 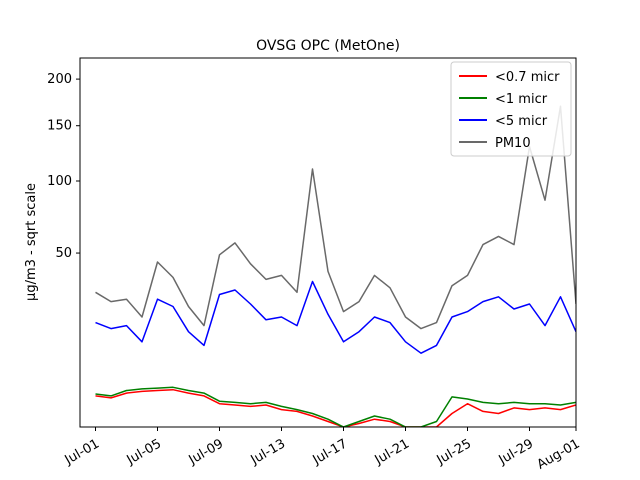 I want to click on legend: <0.7 micr <1 micr <5 micr PM10, so click(x=511, y=109).